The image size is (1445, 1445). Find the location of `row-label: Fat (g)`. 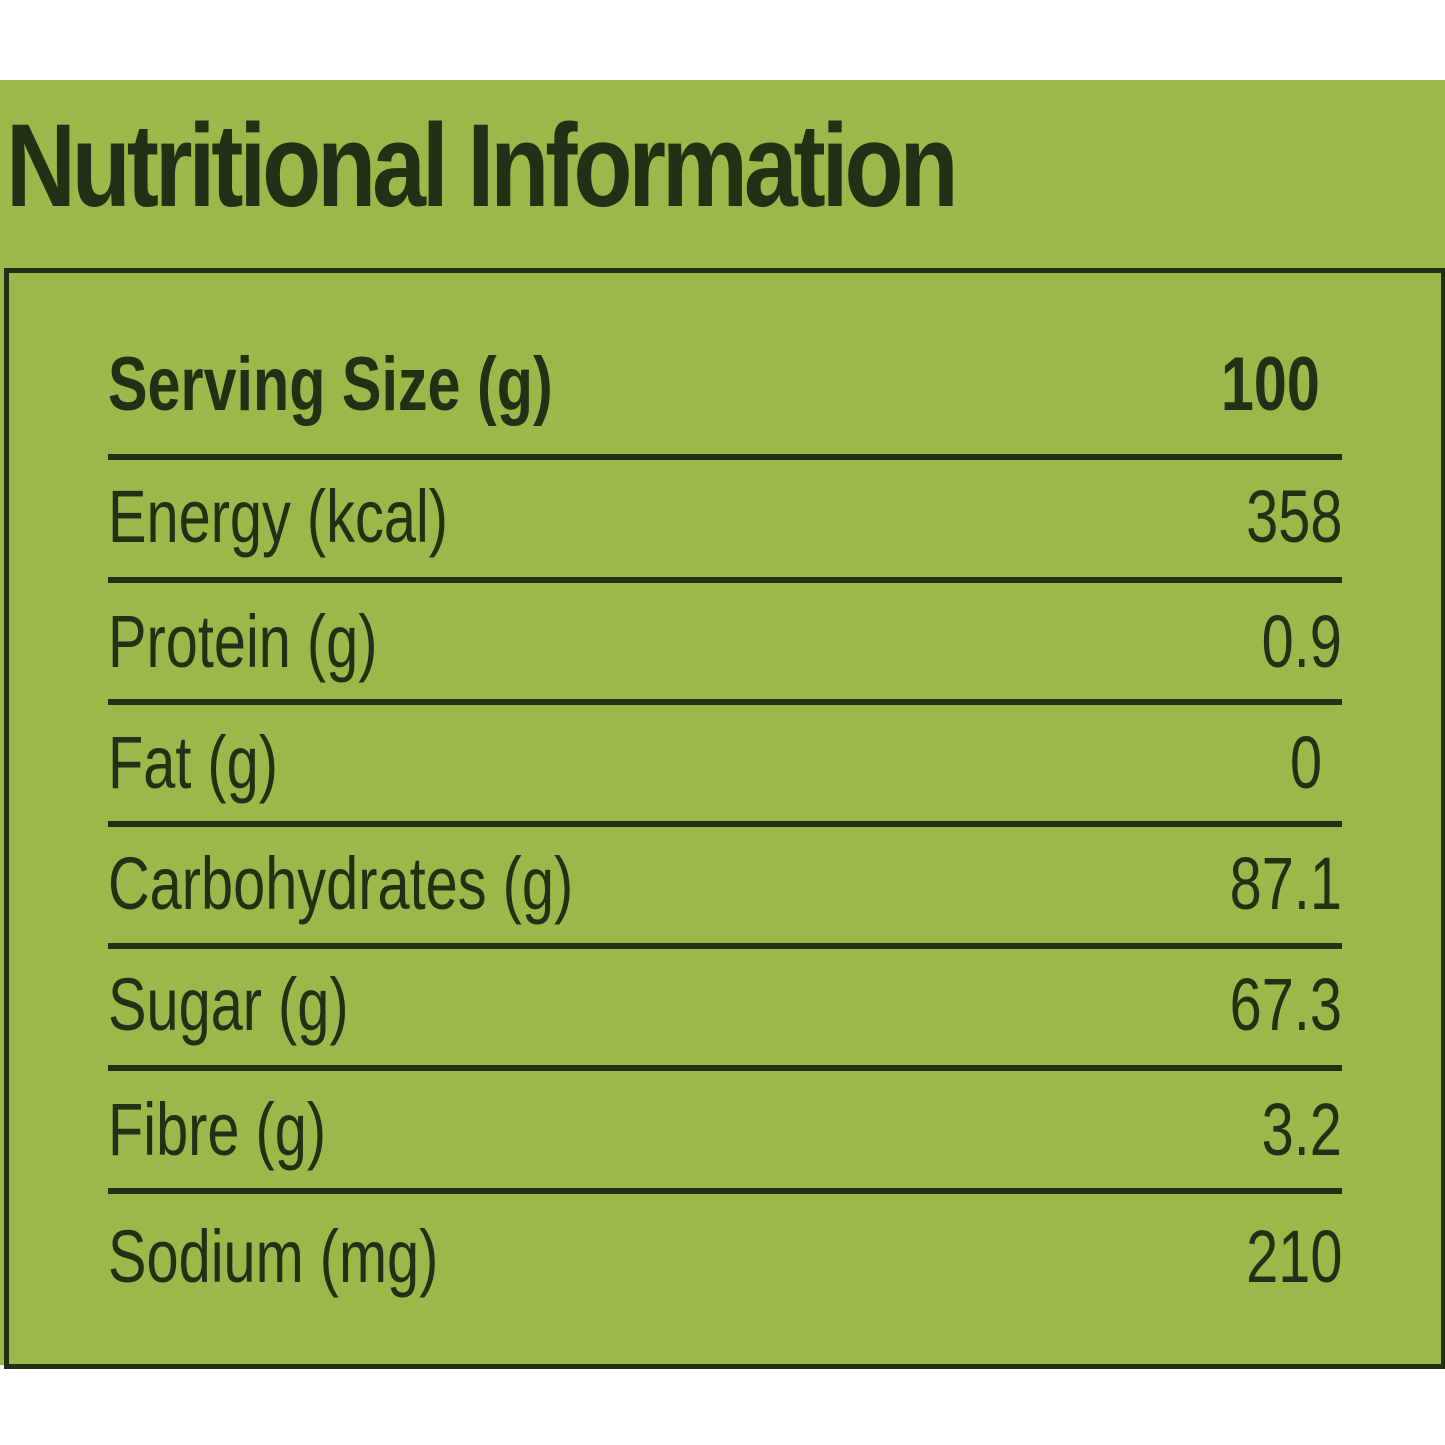

row-label: Fat (g) is located at coordinates (193, 762).